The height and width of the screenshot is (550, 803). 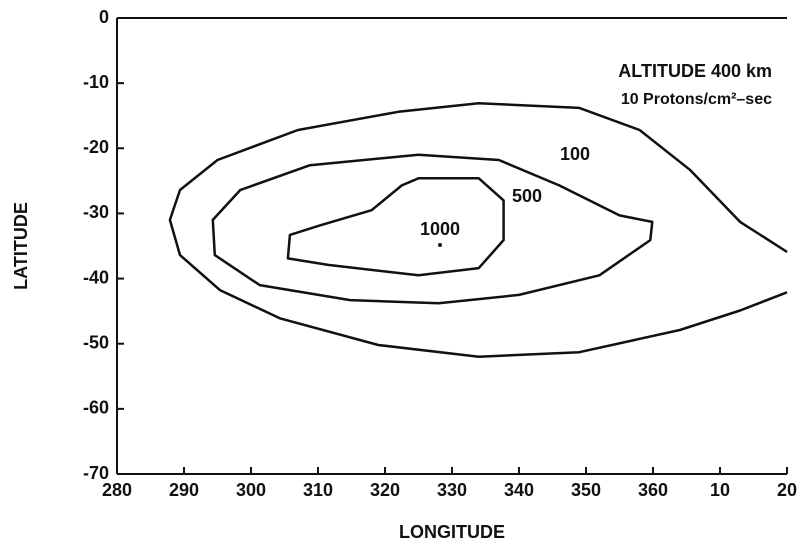 I want to click on contour-label: 100, so click(x=575, y=154).